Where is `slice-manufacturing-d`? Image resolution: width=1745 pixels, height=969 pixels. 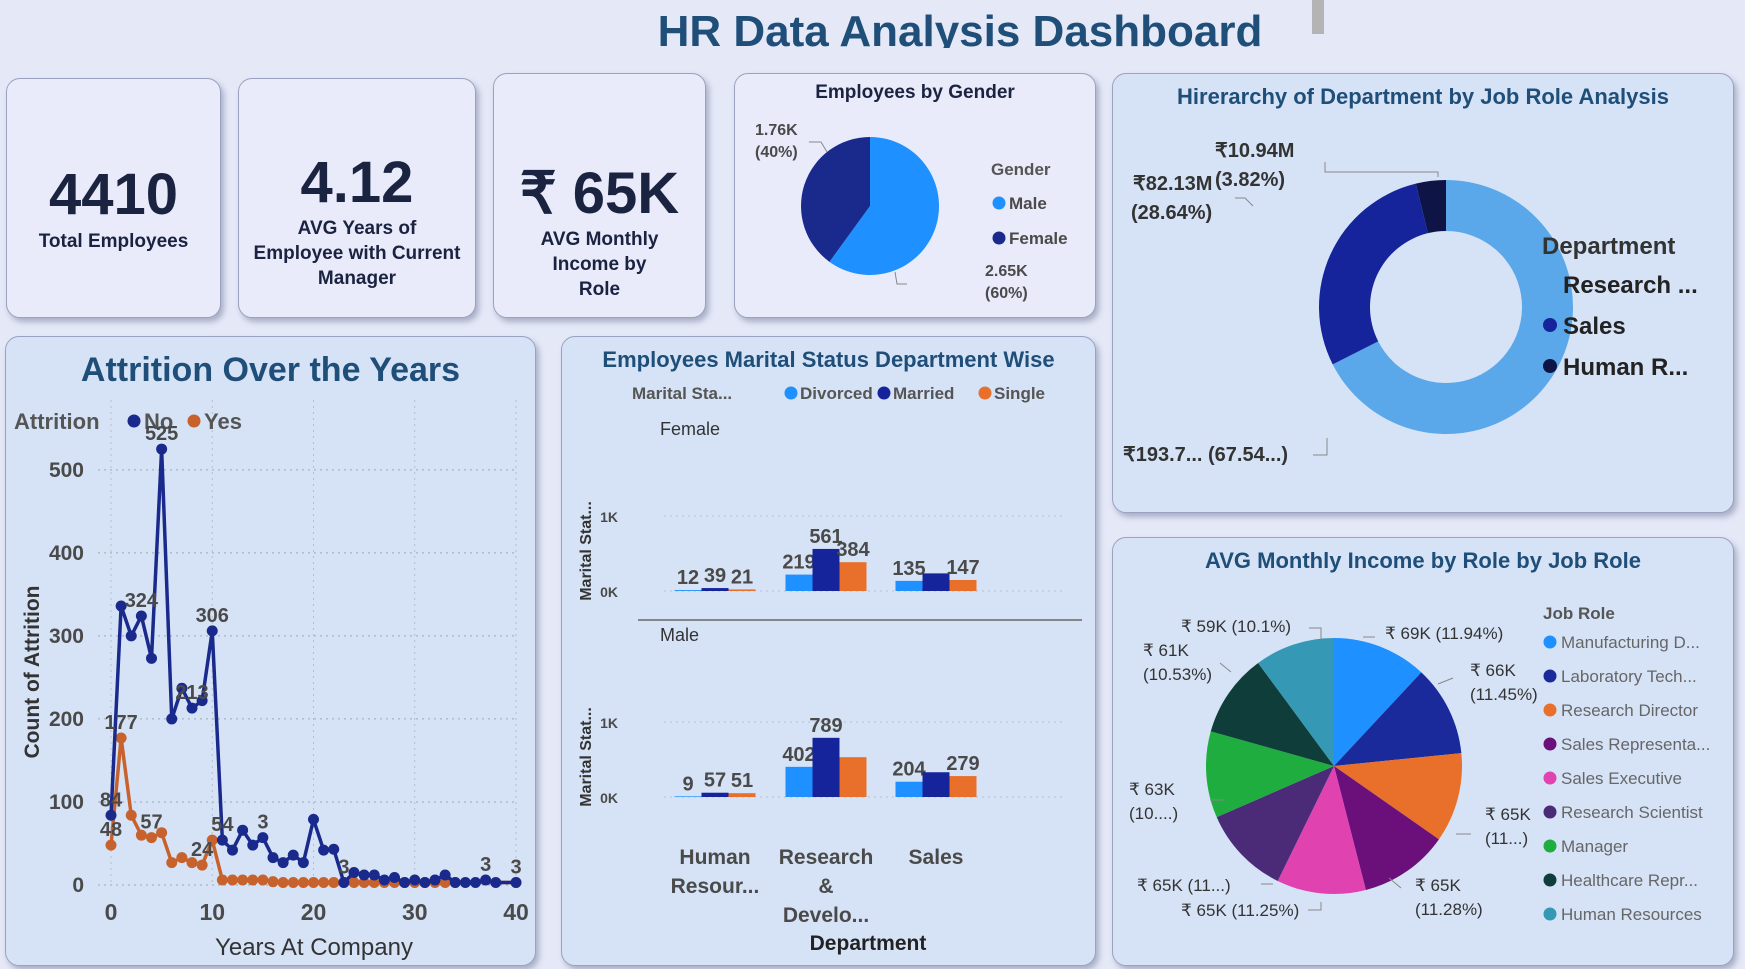
slice-manufacturing-d is located at coordinates (1378, 702).